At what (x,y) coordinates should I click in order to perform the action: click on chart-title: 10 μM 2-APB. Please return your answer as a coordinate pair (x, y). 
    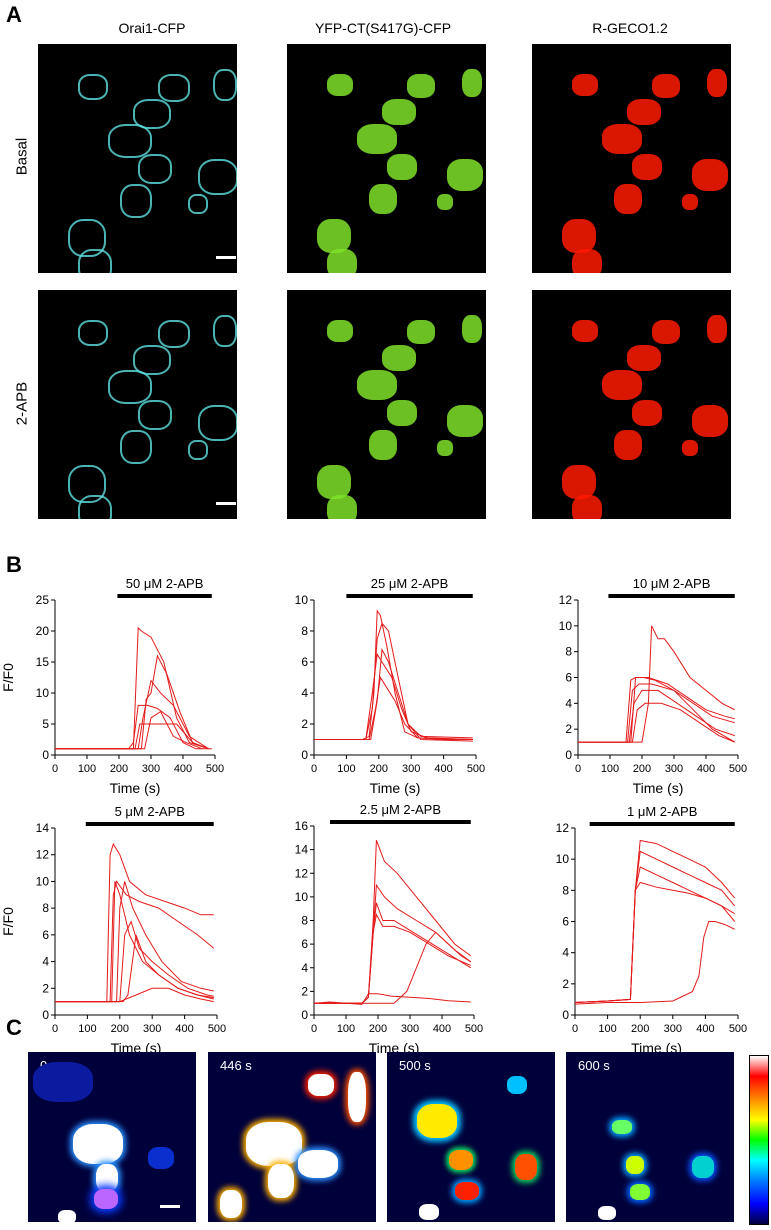
    Looking at the image, I should click on (672, 583).